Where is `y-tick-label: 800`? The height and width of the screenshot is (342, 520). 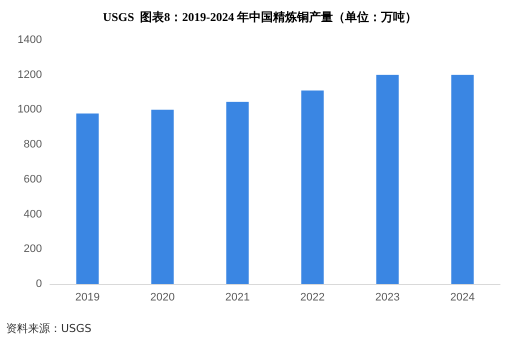 y-tick-label: 800 is located at coordinates (33, 144).